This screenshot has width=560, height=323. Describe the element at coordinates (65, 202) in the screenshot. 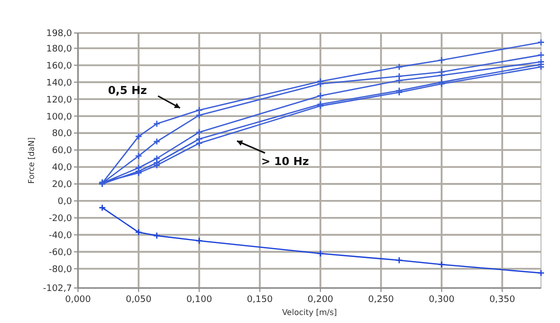

I see `y-tick-label: 0,0` at that location.